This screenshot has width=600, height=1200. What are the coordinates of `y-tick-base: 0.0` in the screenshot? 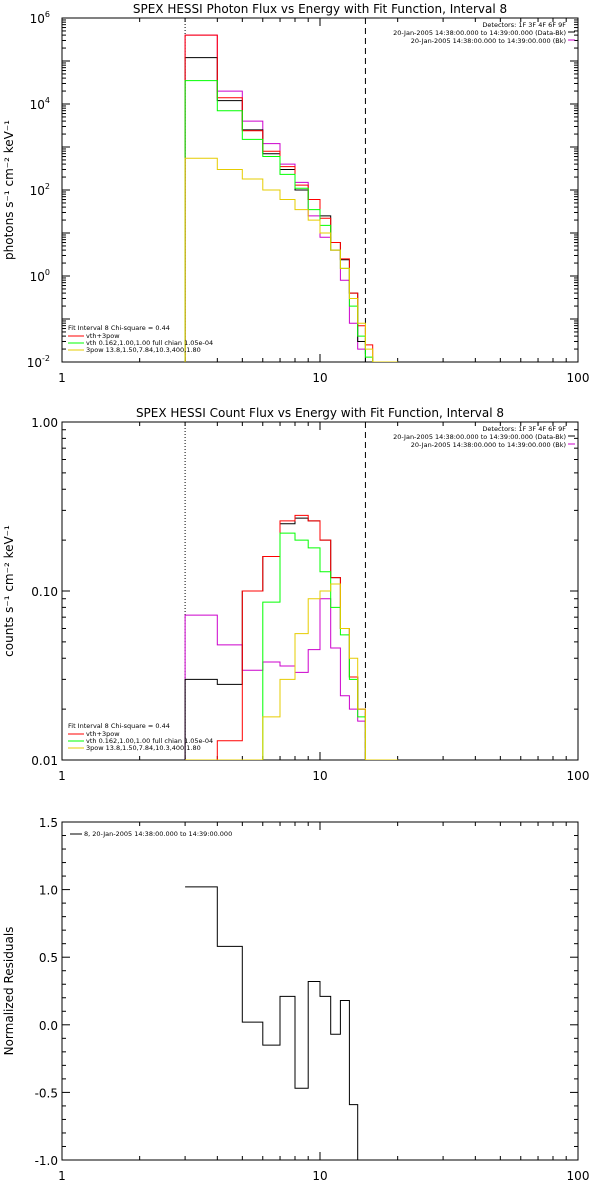 It's located at (48, 1026).